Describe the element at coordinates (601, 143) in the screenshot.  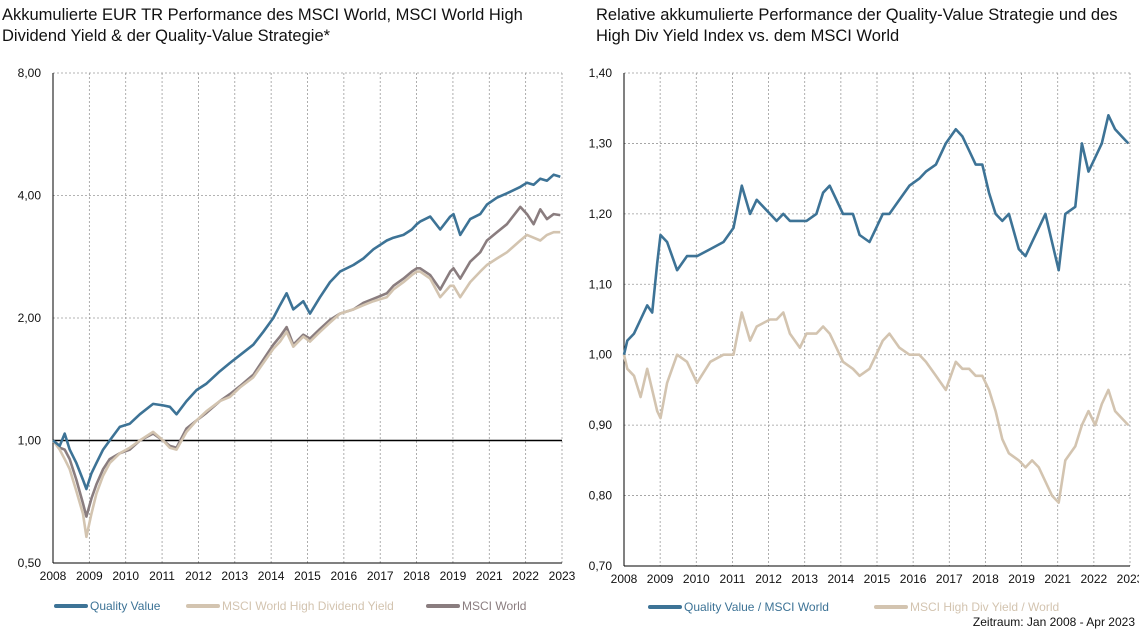
I see `y-tick-label: 1,30` at that location.